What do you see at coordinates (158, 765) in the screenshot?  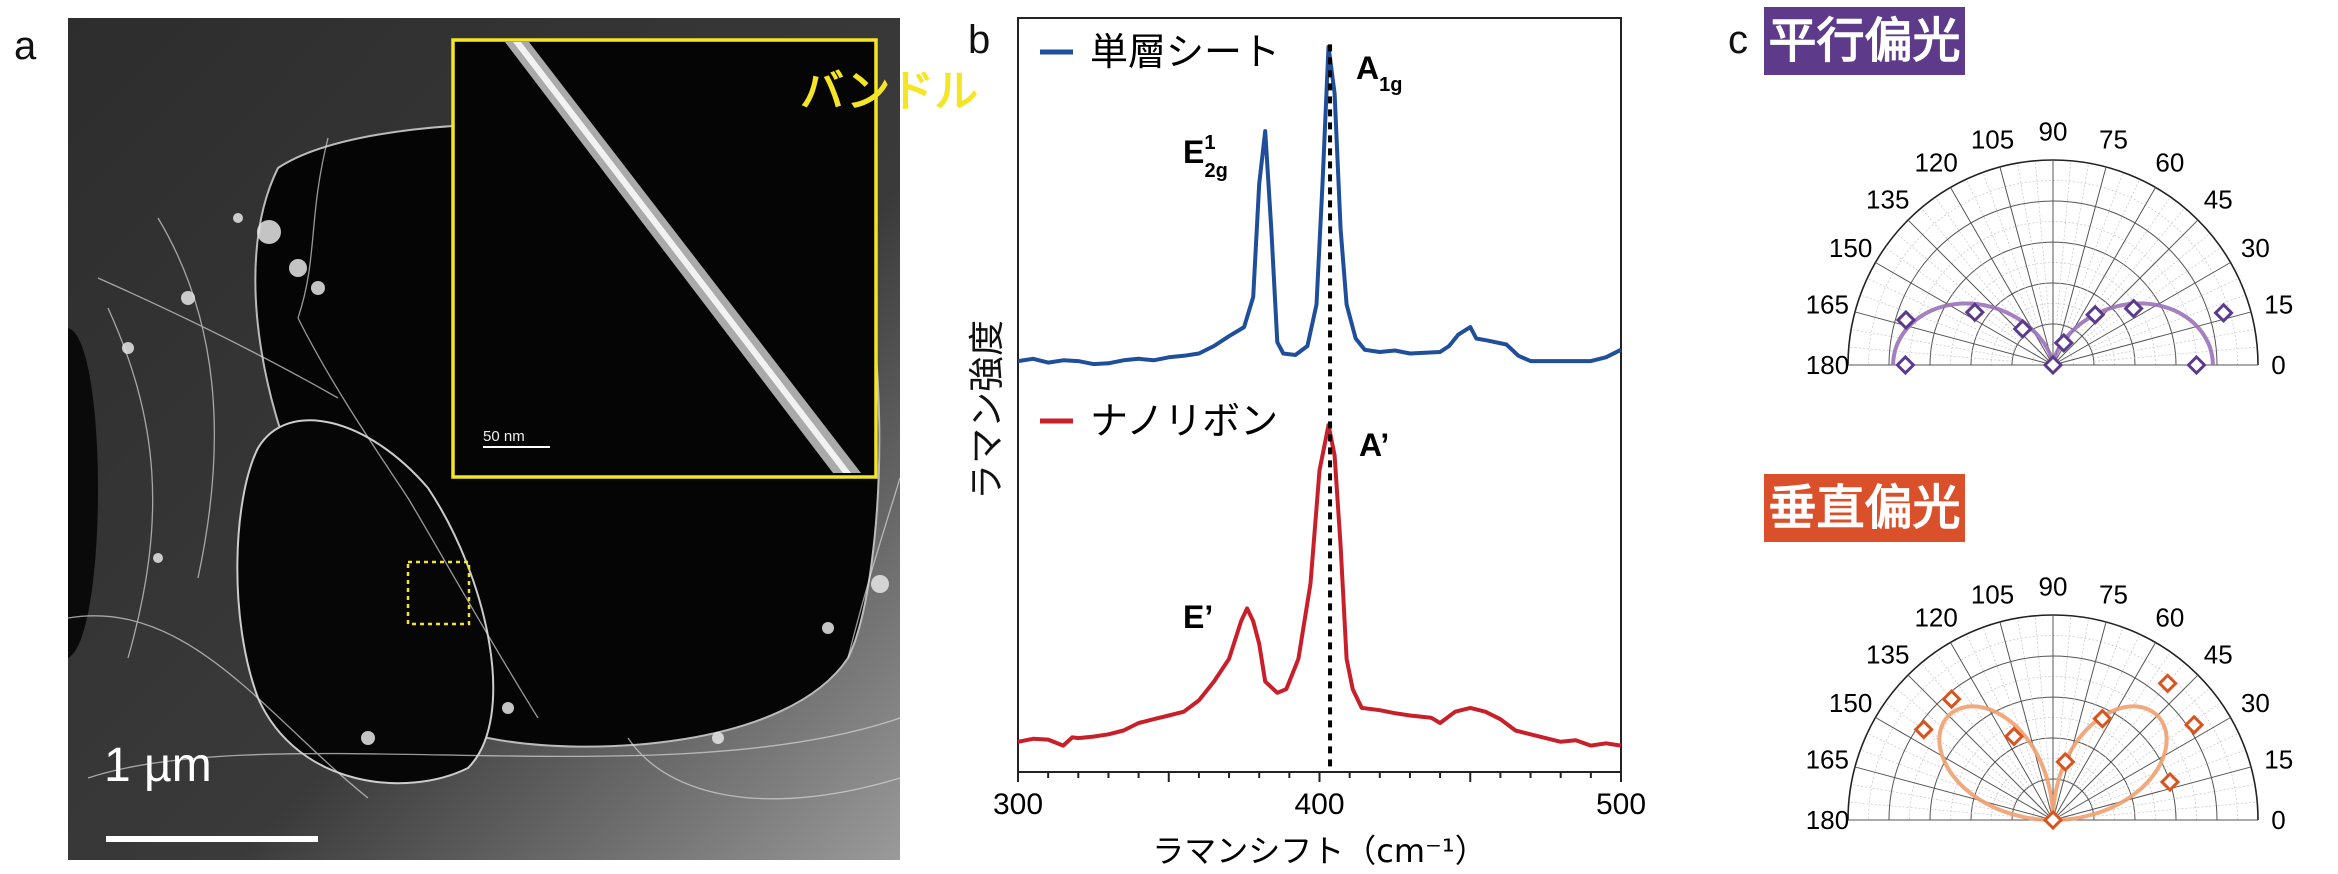 I see `scale-bar-text: 1 µm` at bounding box center [158, 765].